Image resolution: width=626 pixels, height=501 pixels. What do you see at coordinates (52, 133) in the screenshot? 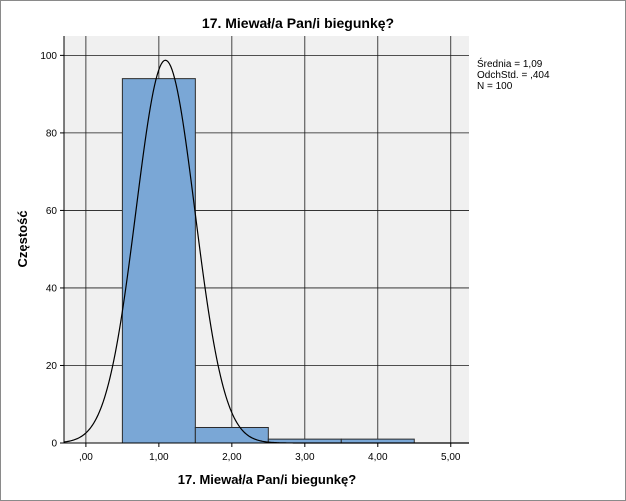
I see `y-tick-label: 80` at bounding box center [52, 133].